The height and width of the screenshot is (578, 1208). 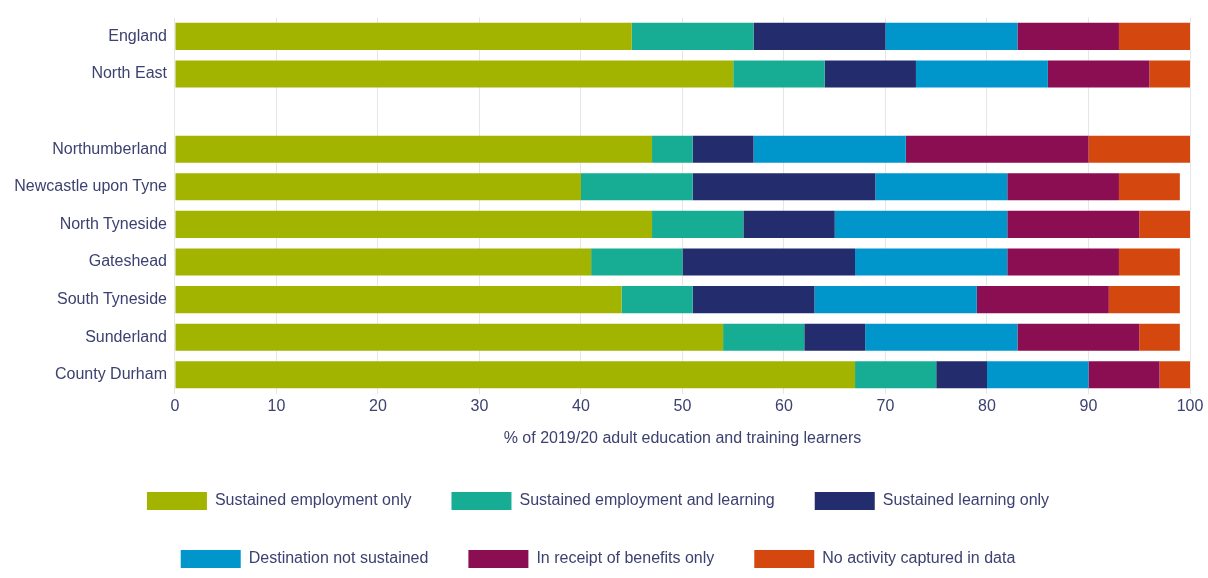 I want to click on legend-label: In receipt of benefits only, so click(x=625, y=558).